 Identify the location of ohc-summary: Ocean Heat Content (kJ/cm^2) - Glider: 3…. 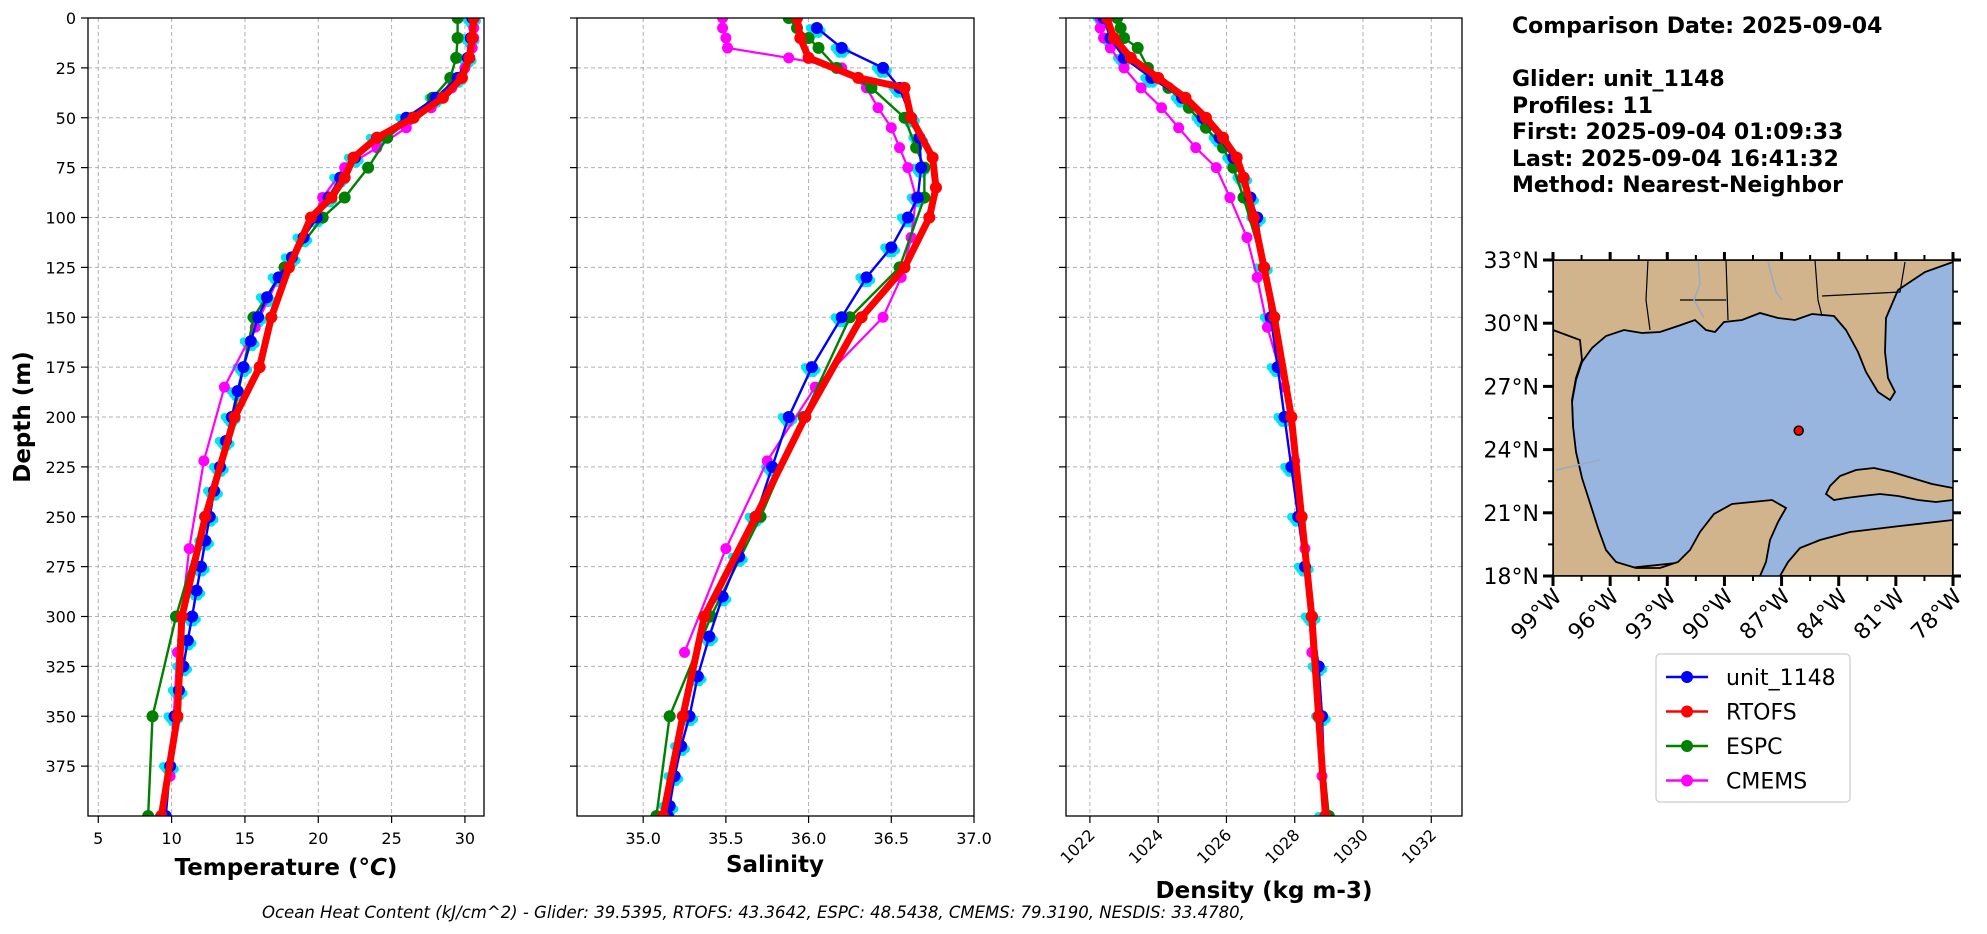
(753, 912).